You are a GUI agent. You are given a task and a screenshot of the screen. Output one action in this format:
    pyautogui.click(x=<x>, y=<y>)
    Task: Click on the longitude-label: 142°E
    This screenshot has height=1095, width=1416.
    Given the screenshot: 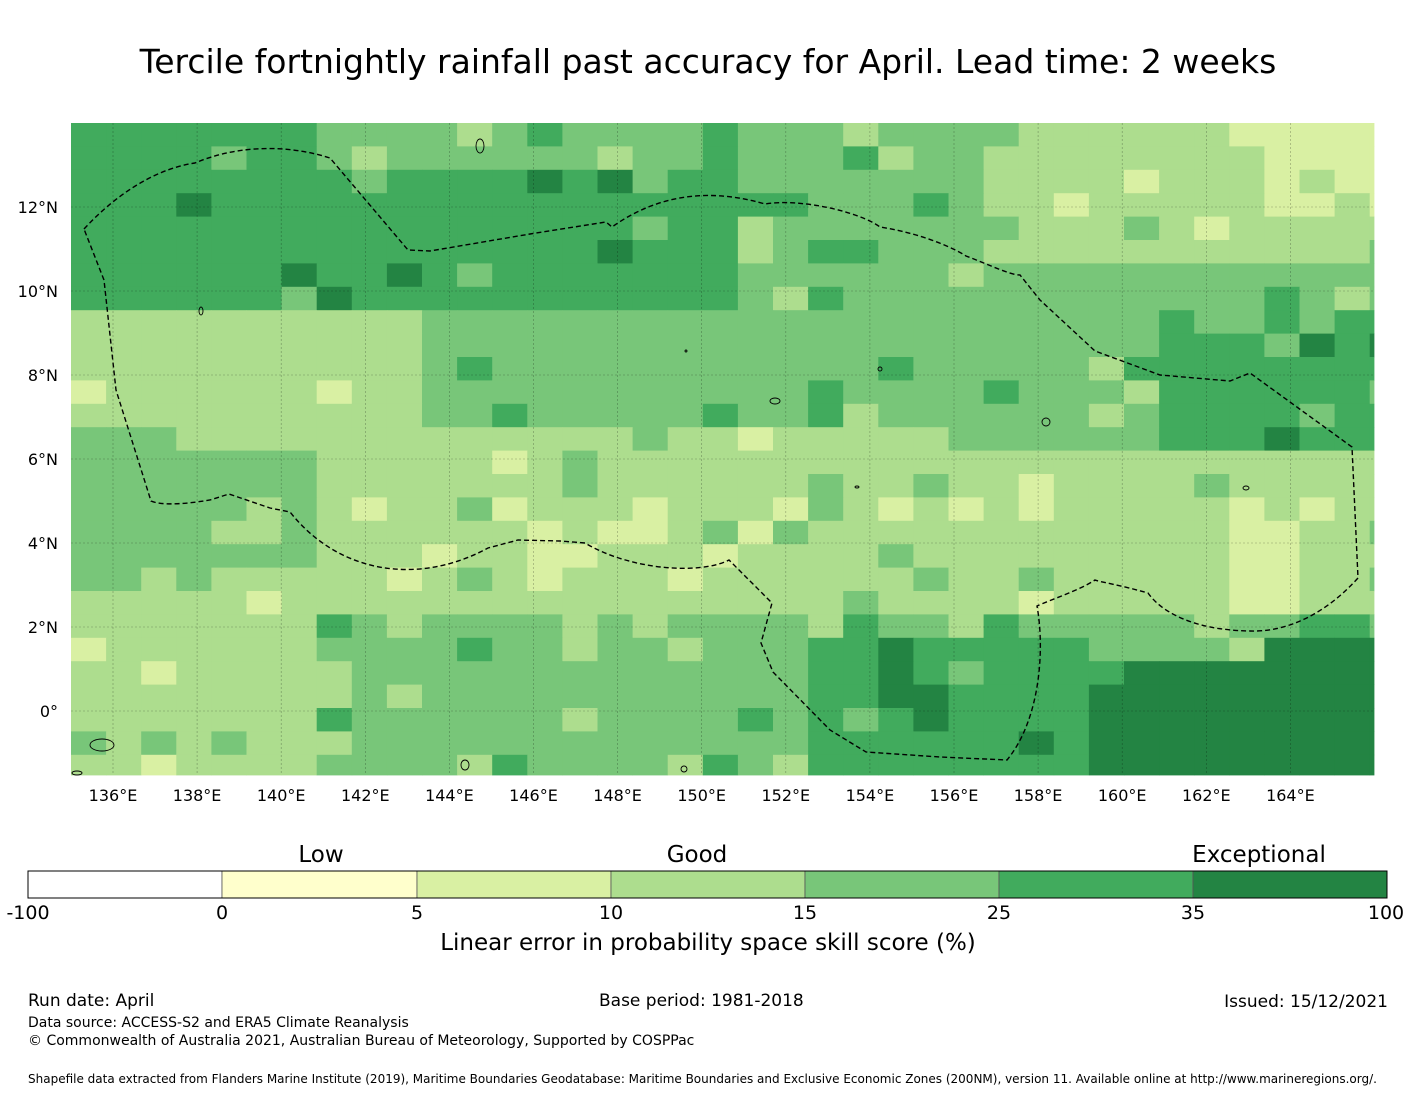 What is the action you would take?
    pyautogui.click(x=365, y=795)
    